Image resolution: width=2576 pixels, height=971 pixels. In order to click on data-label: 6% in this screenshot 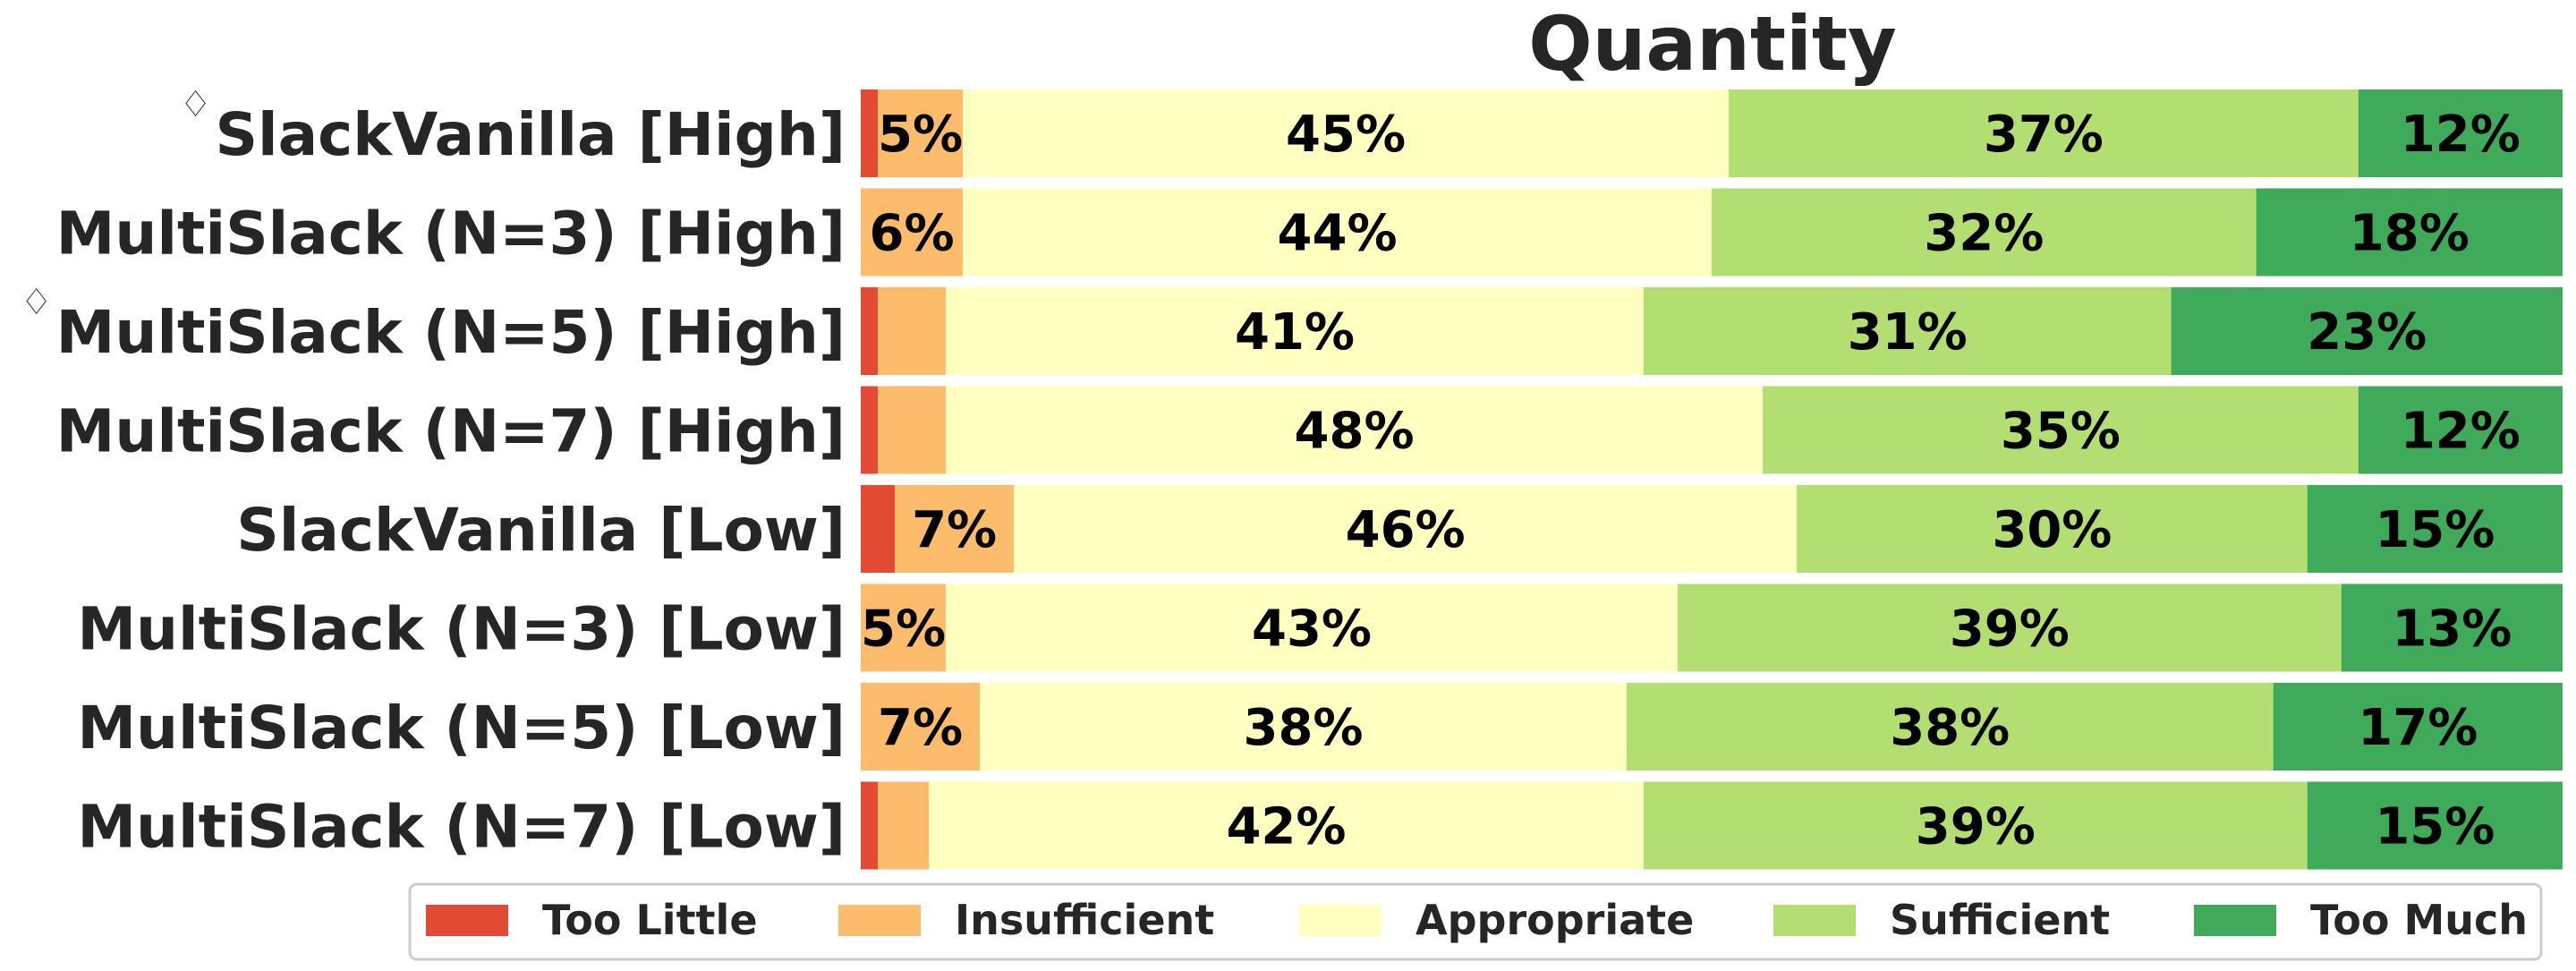, I will do `click(912, 234)`.